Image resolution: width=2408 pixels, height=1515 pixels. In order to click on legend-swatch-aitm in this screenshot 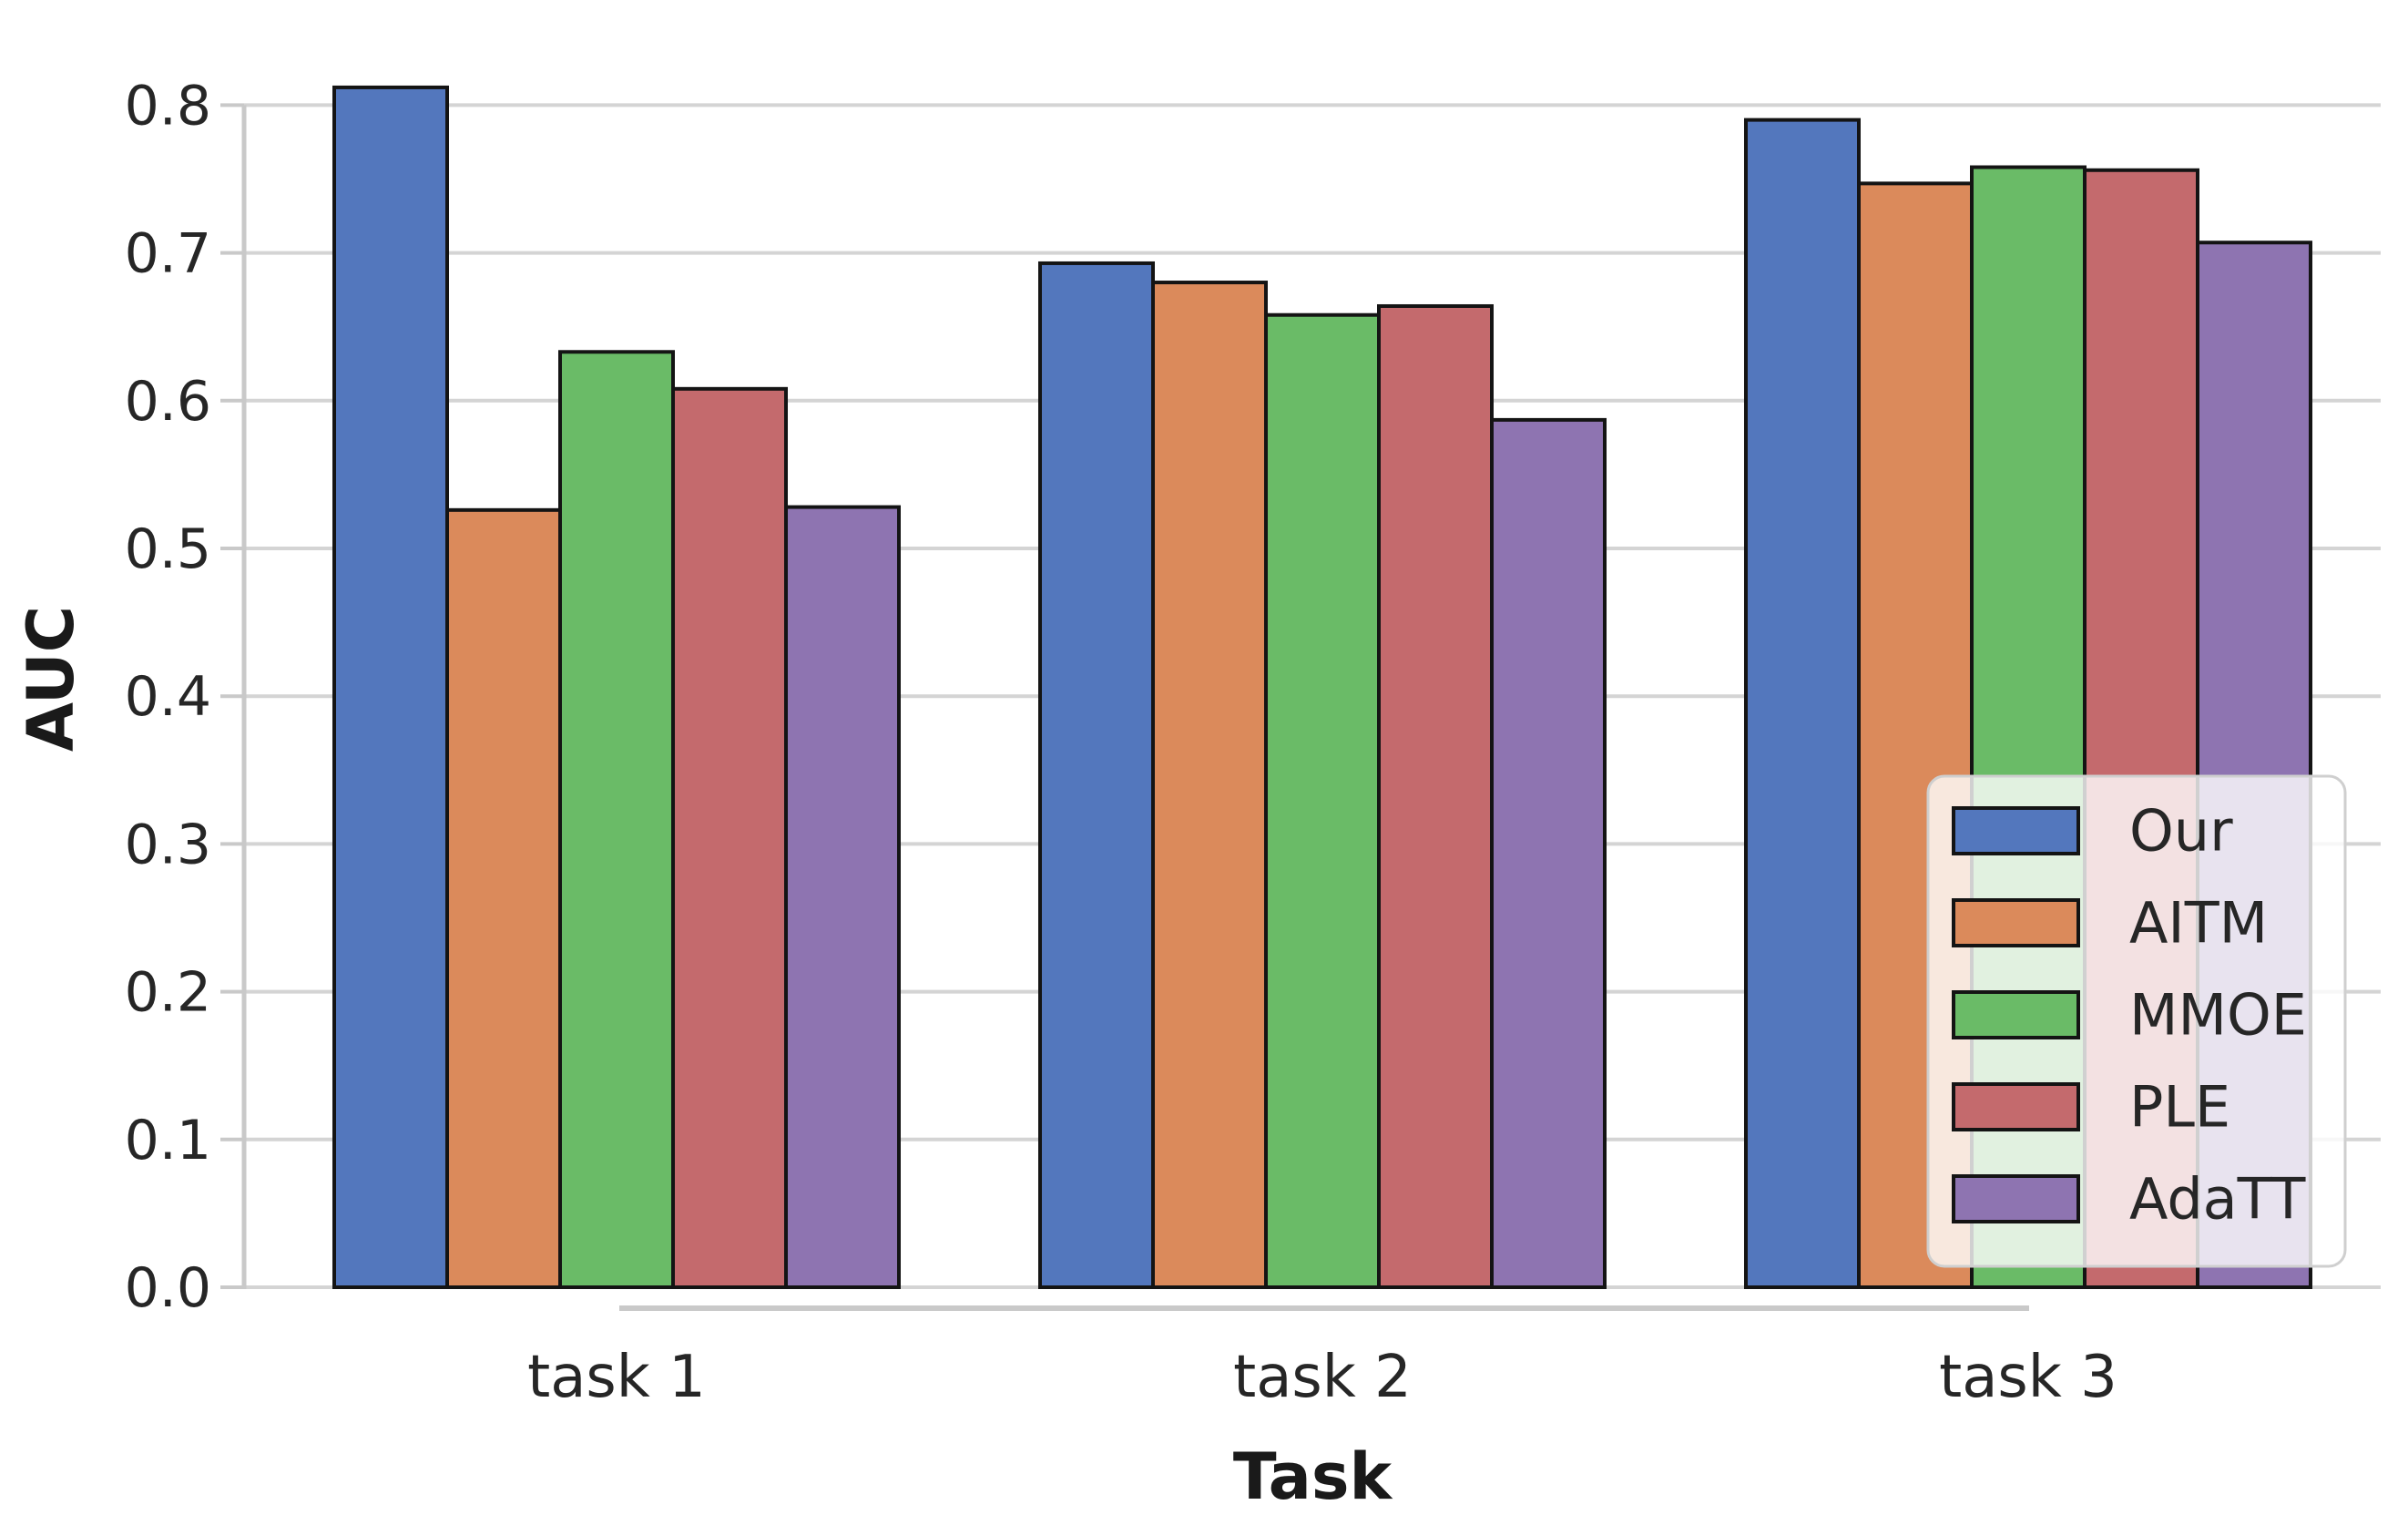, I will do `click(2016, 922)`.